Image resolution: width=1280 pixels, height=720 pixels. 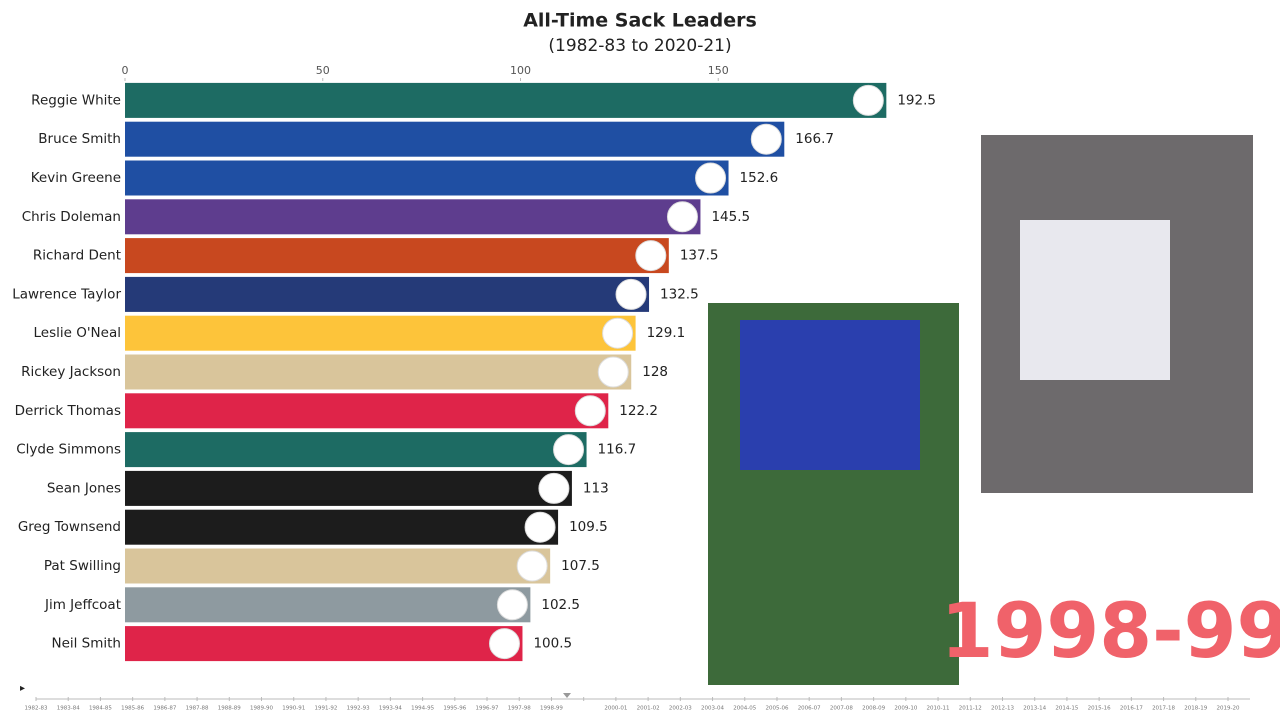 What do you see at coordinates (76, 100) in the screenshot?
I see `y-tick-label: Reggie White` at bounding box center [76, 100].